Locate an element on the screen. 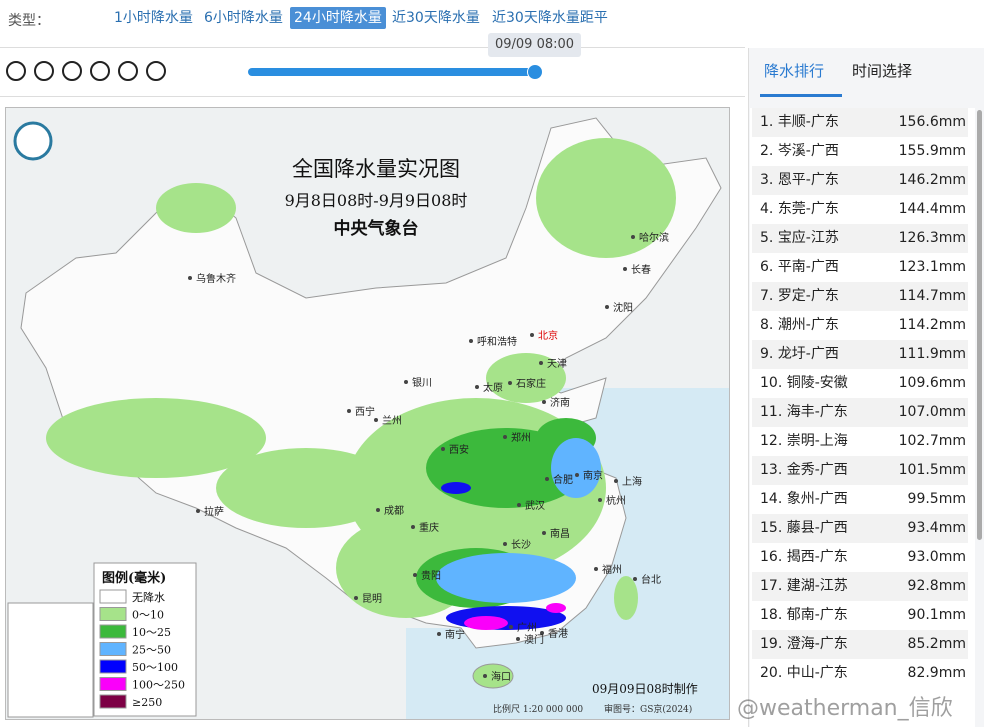 The width and height of the screenshot is (984, 727). panel-tab: 降水排行 is located at coordinates (794, 71).